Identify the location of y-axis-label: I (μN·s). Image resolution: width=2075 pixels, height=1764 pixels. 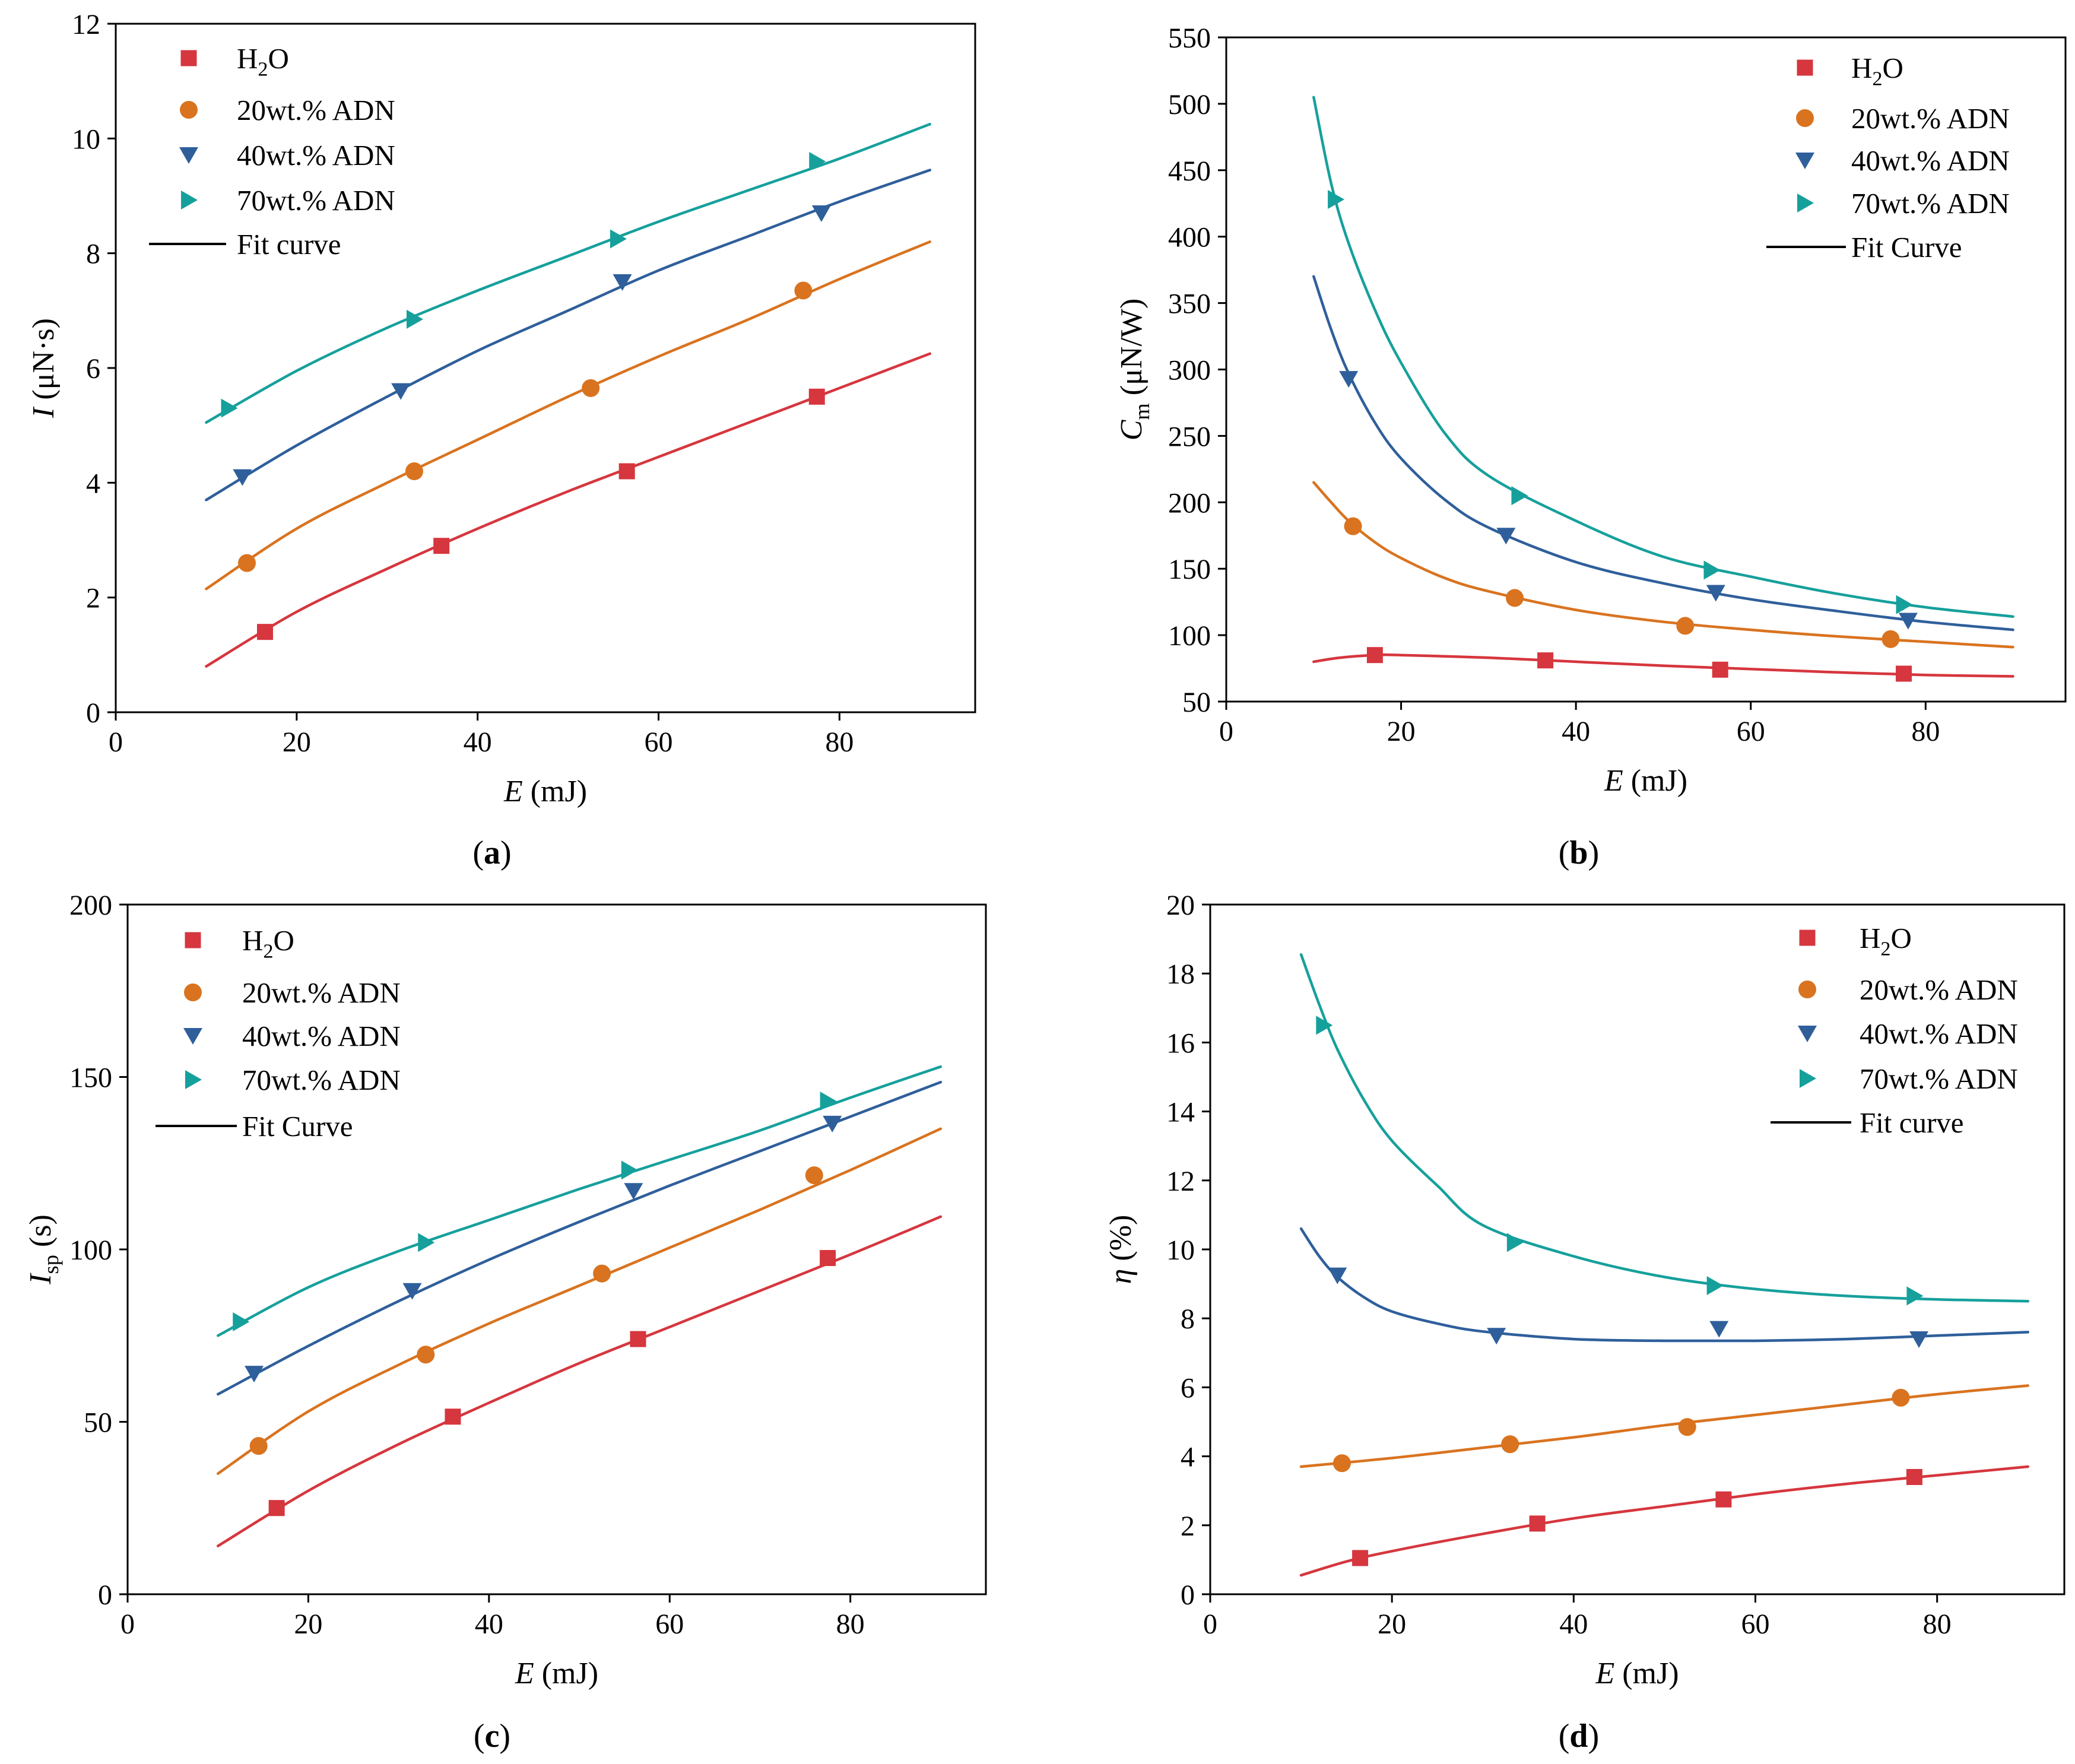
(44, 368).